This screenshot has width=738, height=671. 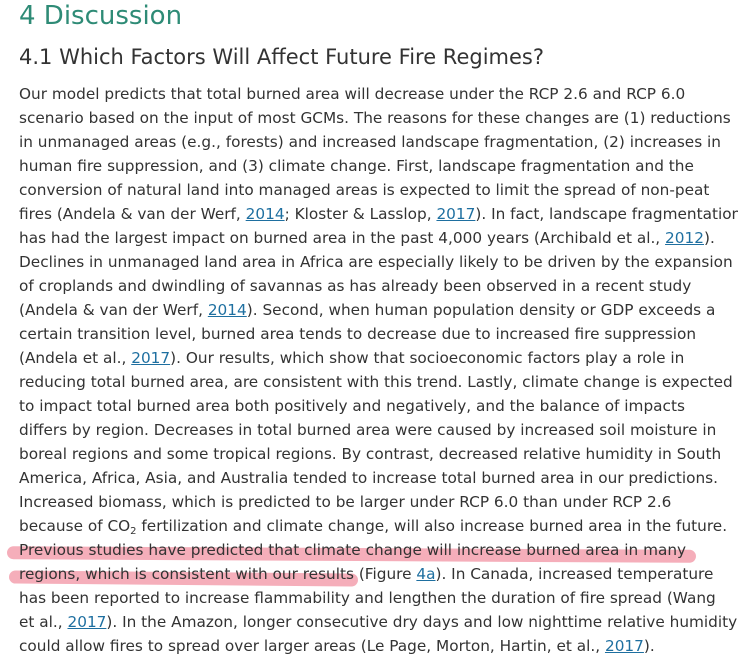 What do you see at coordinates (606, 214) in the screenshot?
I see `text-run: ). In fact, landscape fragmentation` at bounding box center [606, 214].